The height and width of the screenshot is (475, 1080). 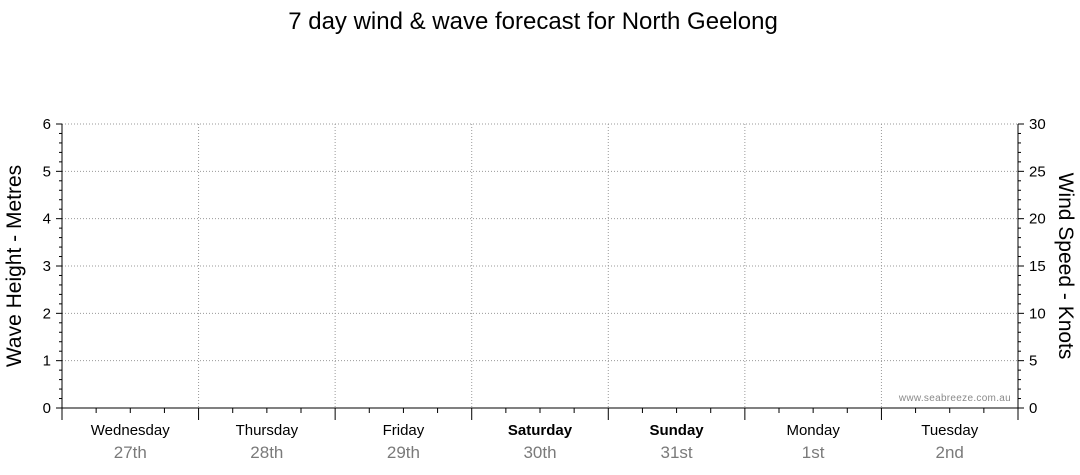 I want to click on day-date-label: 28th, so click(x=266, y=452).